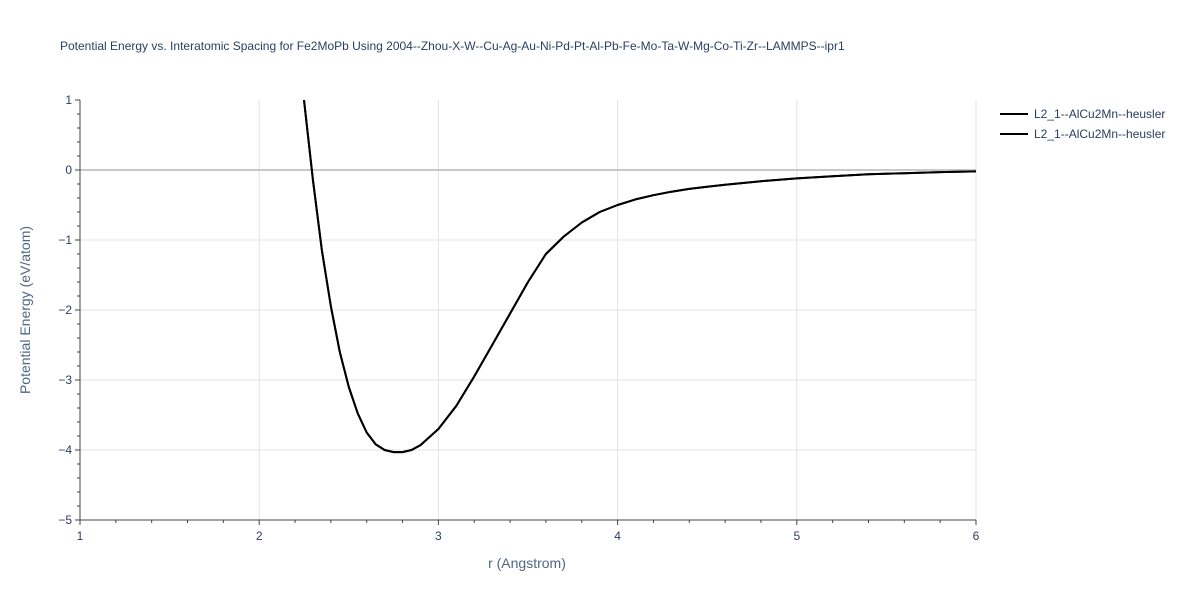 The width and height of the screenshot is (1200, 600). I want to click on y-tick-label: 0, so click(68, 170).